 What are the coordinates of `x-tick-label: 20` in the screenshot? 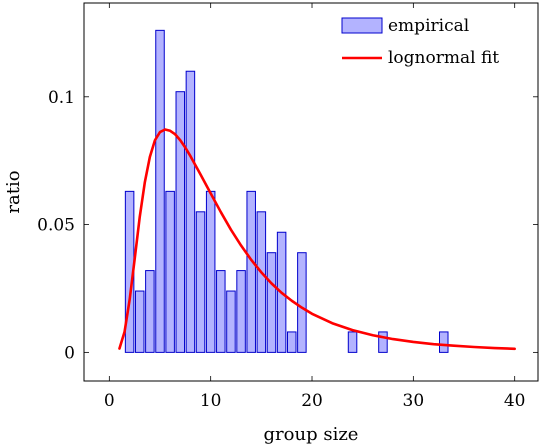 It's located at (312, 401).